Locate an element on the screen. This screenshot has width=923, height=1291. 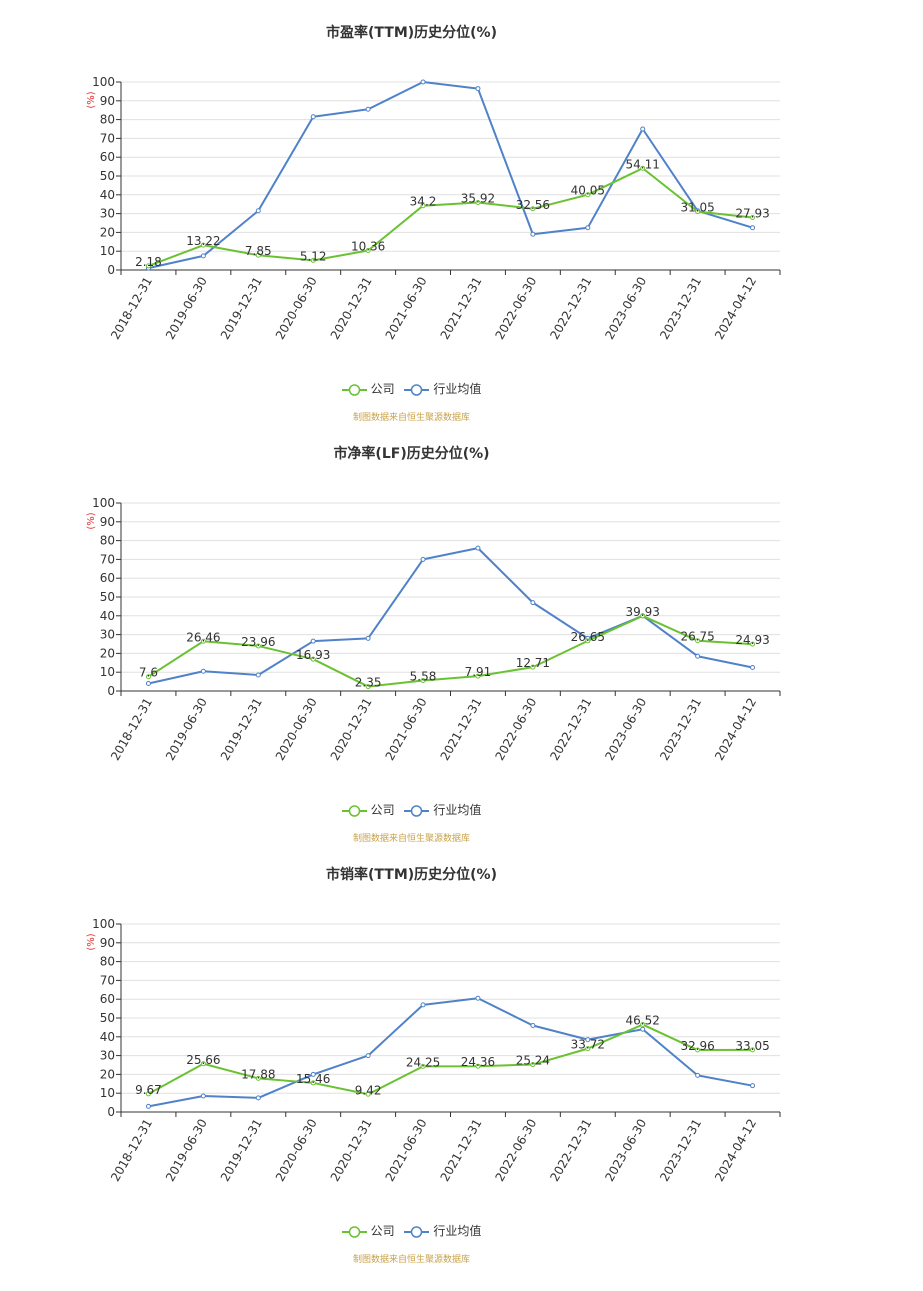
company-data-label: 24.93 is located at coordinates (752, 640).